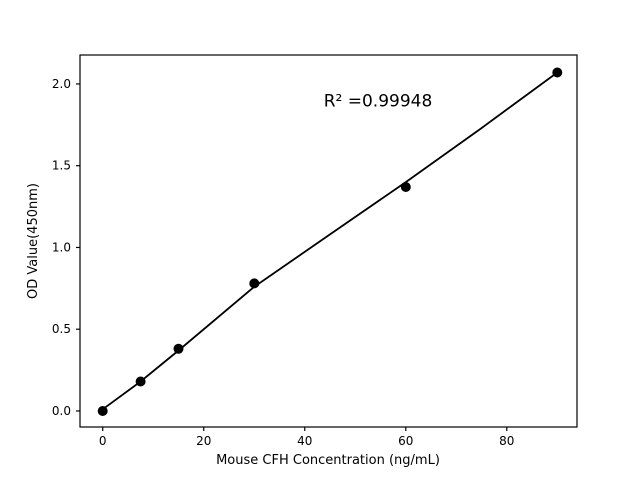  Describe the element at coordinates (405, 441) in the screenshot. I see `x-tick-label: 60` at that location.